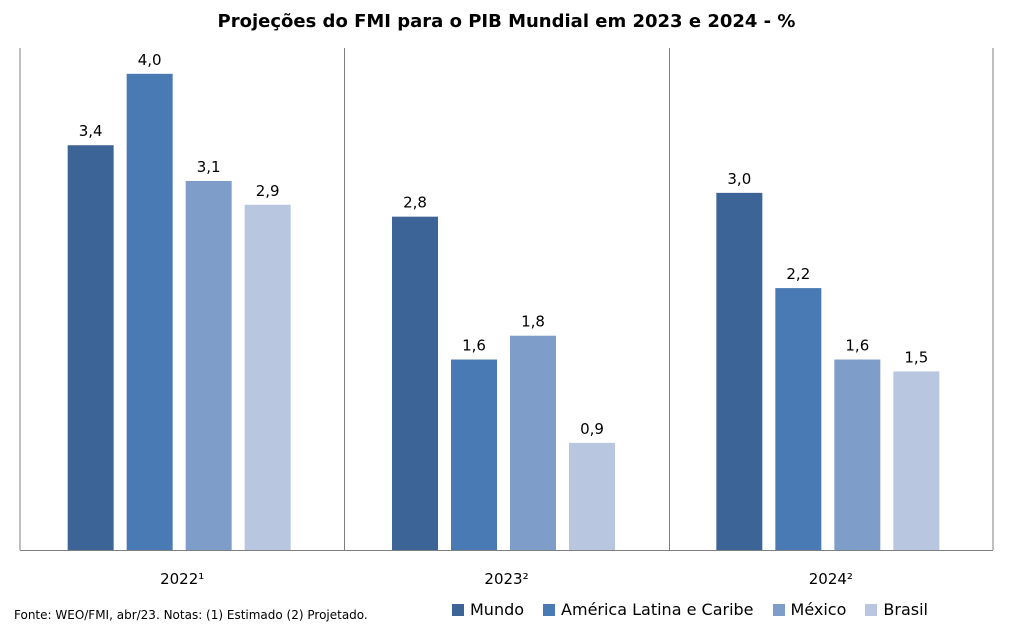 The image size is (1013, 632). I want to click on legend-item: Brasil, so click(896, 609).